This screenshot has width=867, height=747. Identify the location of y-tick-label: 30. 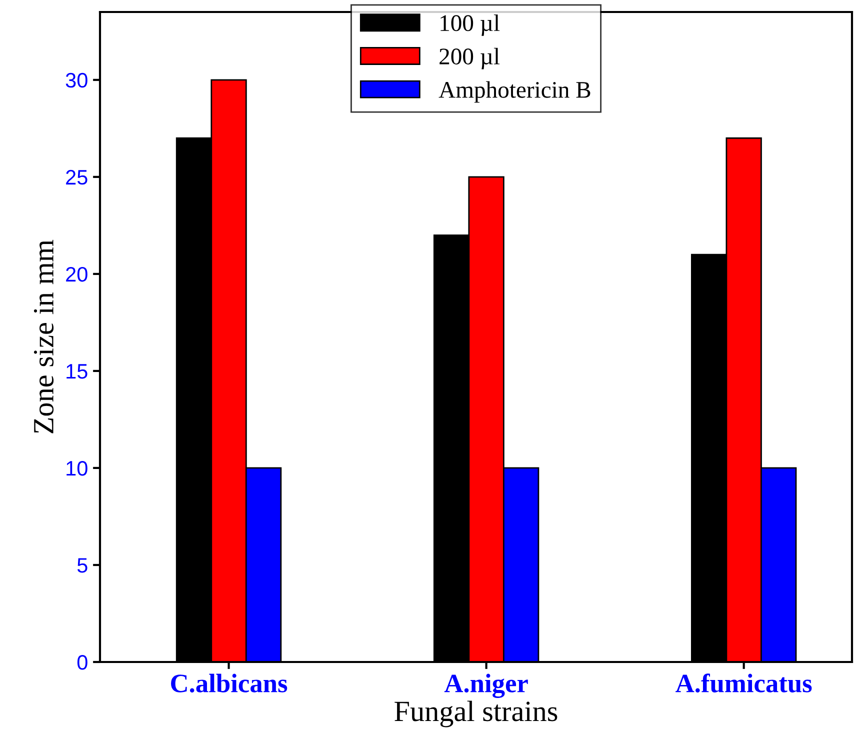
(77, 80).